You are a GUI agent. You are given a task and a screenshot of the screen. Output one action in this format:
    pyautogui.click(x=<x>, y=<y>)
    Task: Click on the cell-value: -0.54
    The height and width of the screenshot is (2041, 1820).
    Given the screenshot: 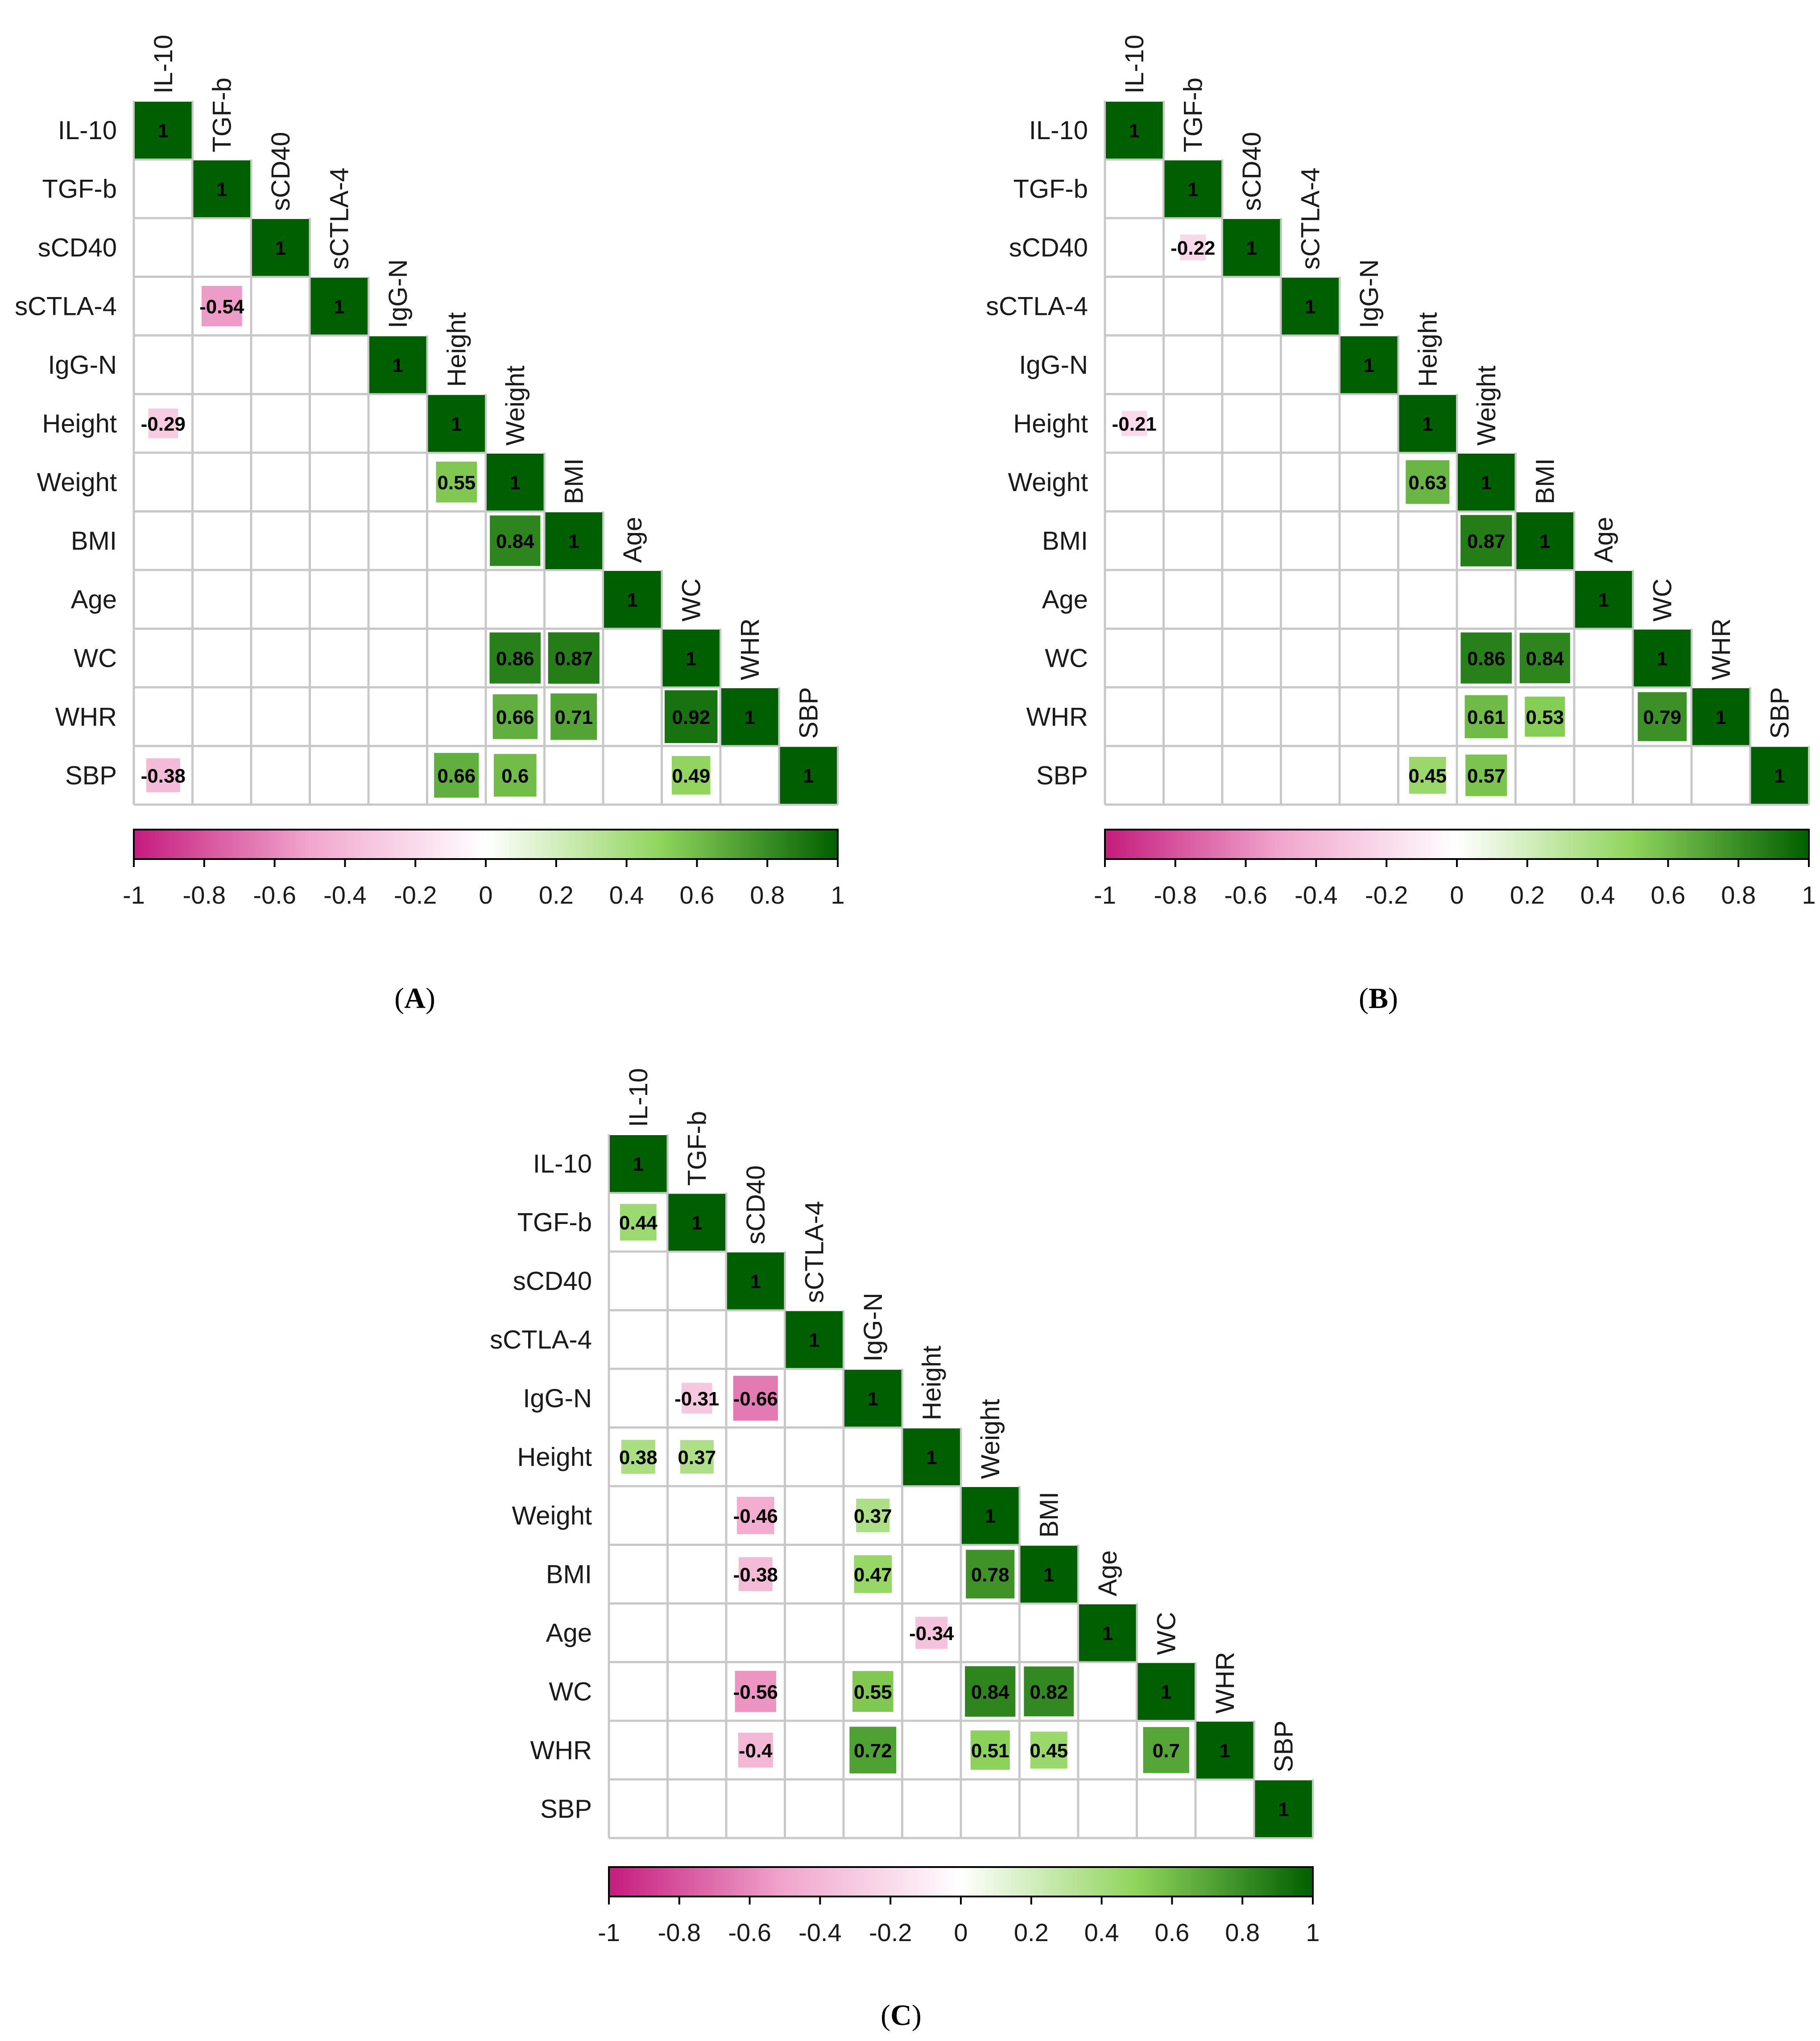 What is the action you would take?
    pyautogui.click(x=222, y=307)
    